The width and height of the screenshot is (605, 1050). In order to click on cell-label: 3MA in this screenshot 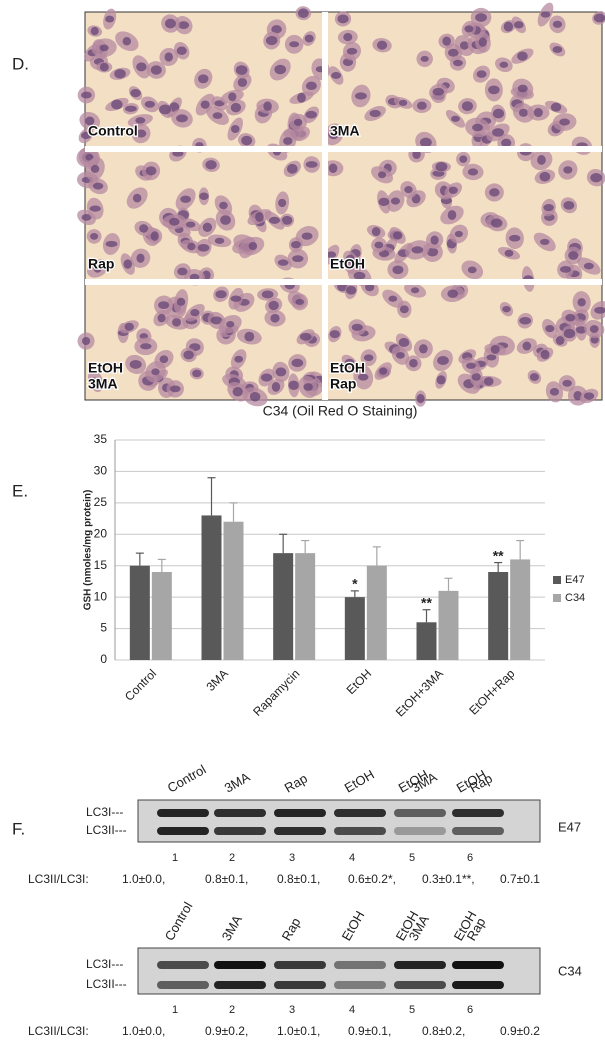, I will do `click(103, 384)`.